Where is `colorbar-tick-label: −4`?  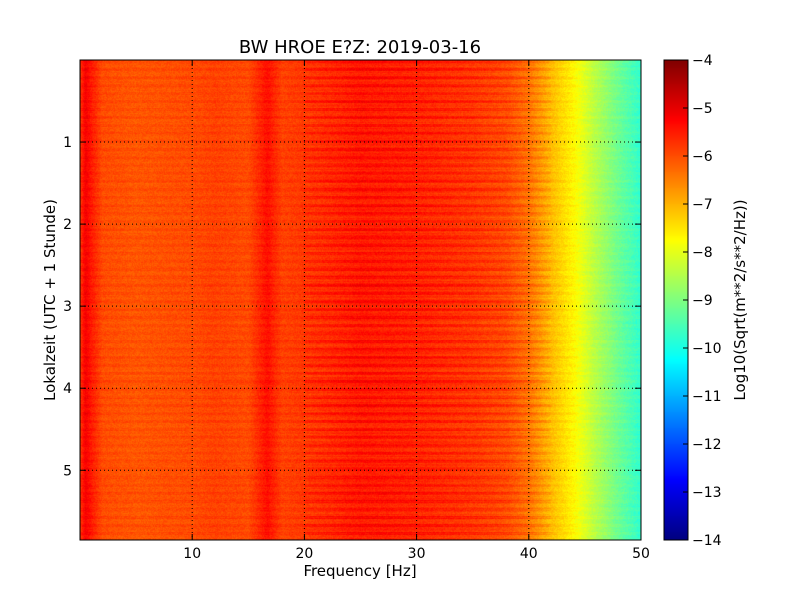
colorbar-tick-label: −4 is located at coordinates (702, 61).